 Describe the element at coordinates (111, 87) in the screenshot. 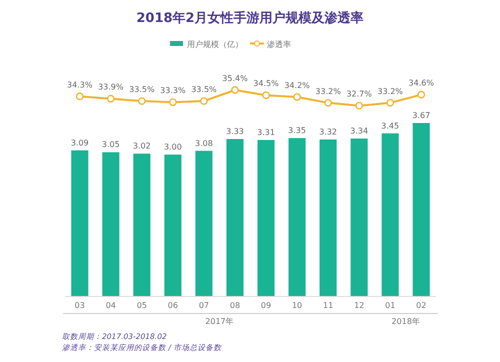

I see `data-label: 33.9%` at that location.